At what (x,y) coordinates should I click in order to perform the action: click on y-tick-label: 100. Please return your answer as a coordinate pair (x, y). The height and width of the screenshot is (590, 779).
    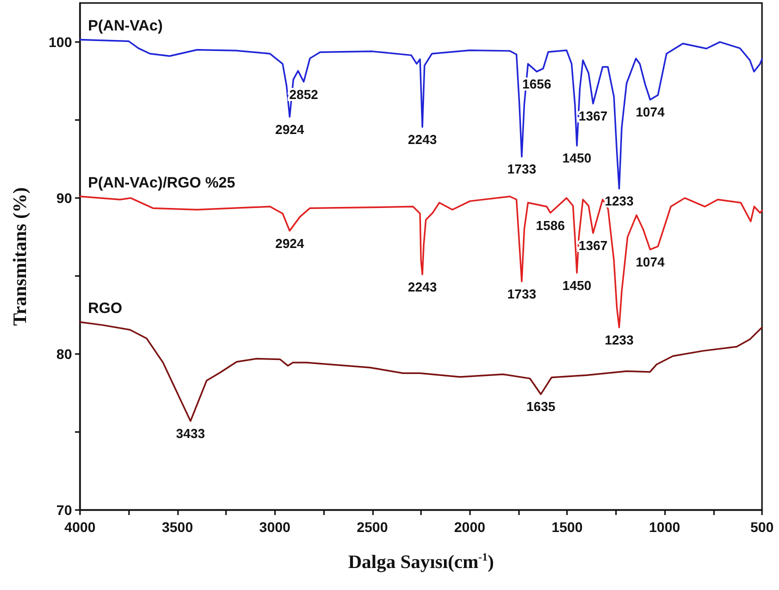
    Looking at the image, I should click on (60, 42).